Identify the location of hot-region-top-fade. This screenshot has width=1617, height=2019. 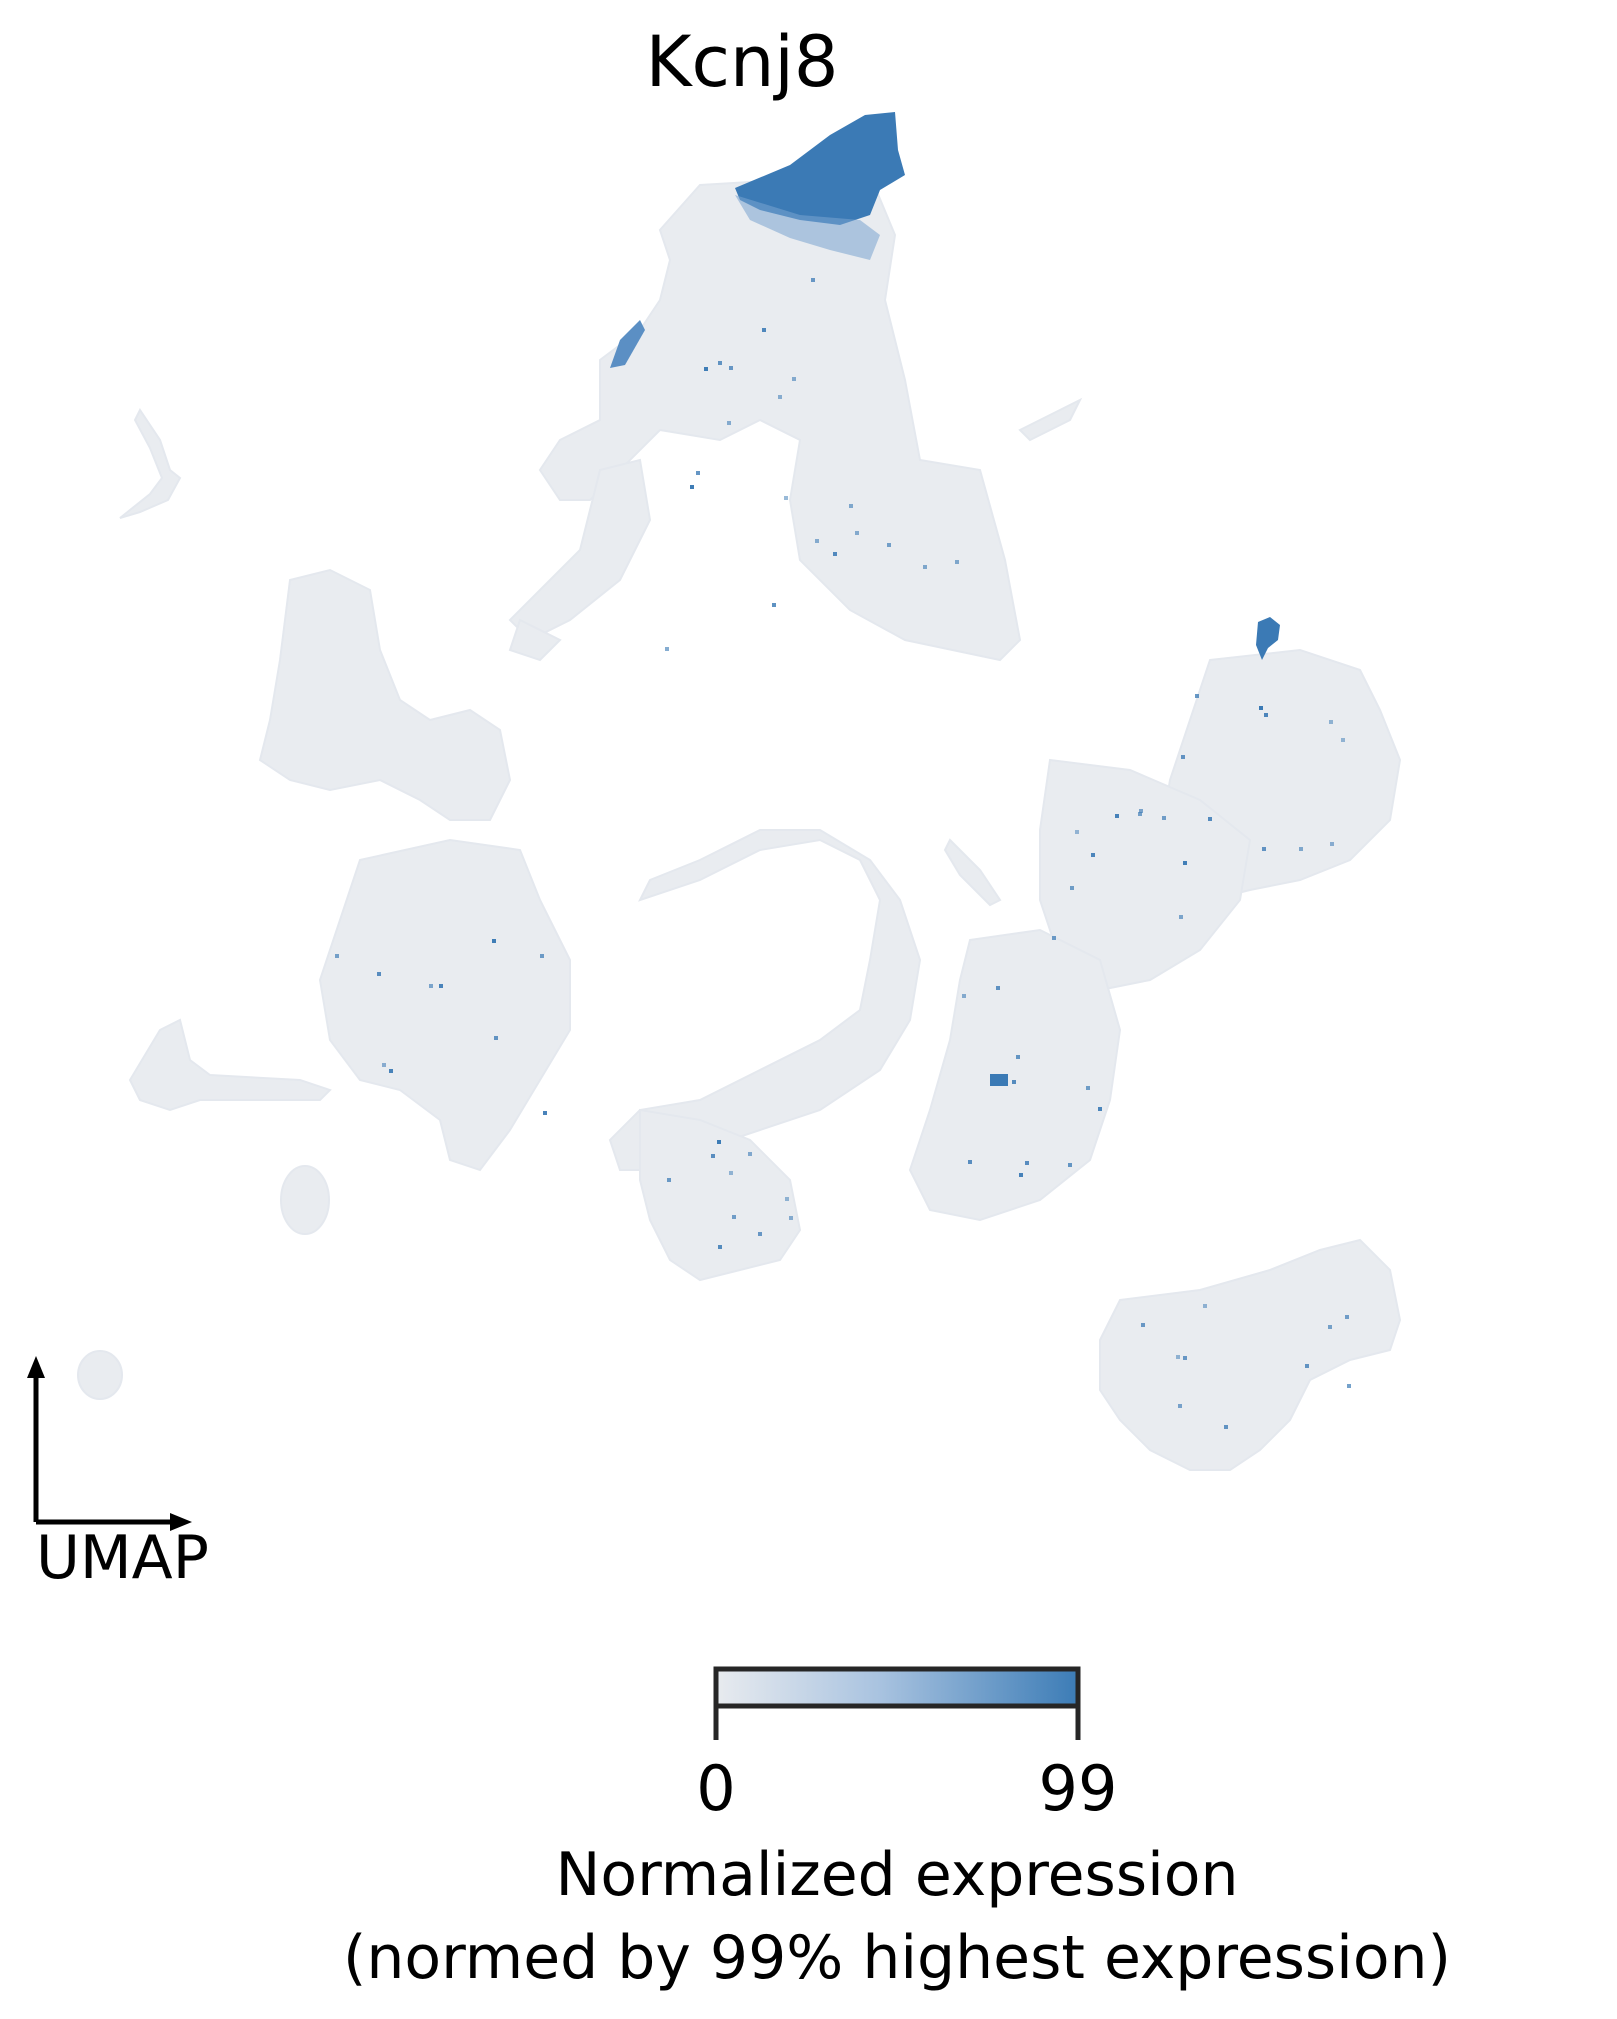
(807, 227).